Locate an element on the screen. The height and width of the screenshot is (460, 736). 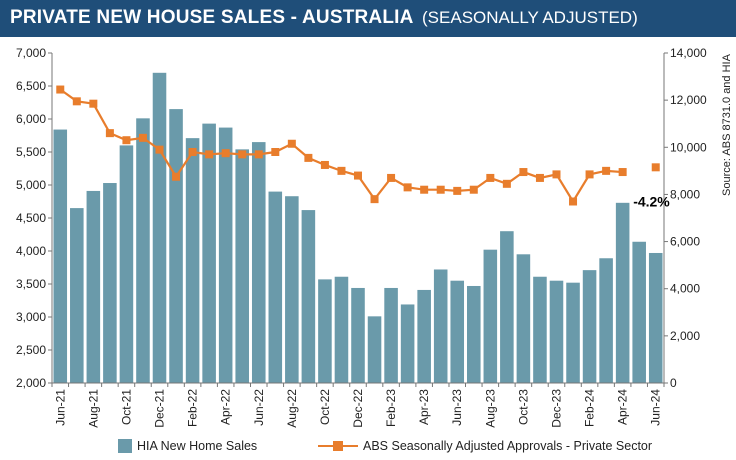
left-axis-tick-label: 2,500 is located at coordinates (31, 350).